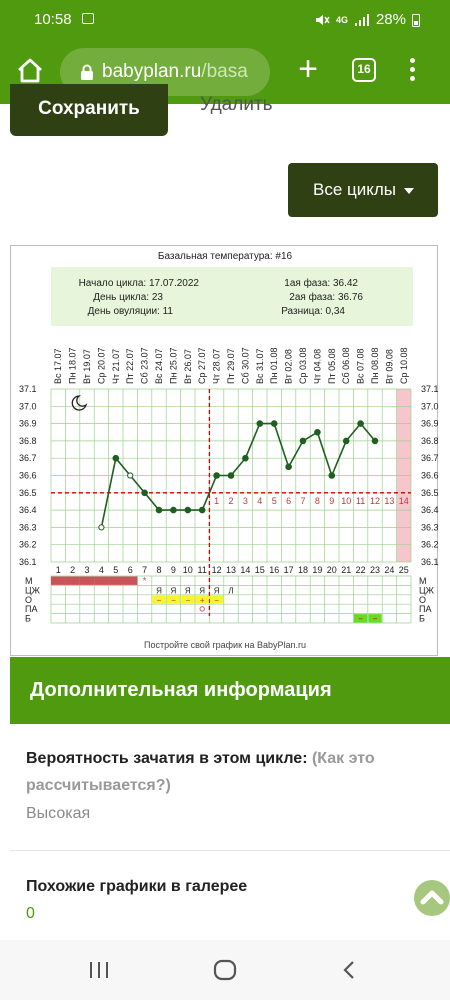 This screenshot has height=1000, width=450. Describe the element at coordinates (343, 758) in the screenshot. I see `how-calculated-link: (Как это` at that location.